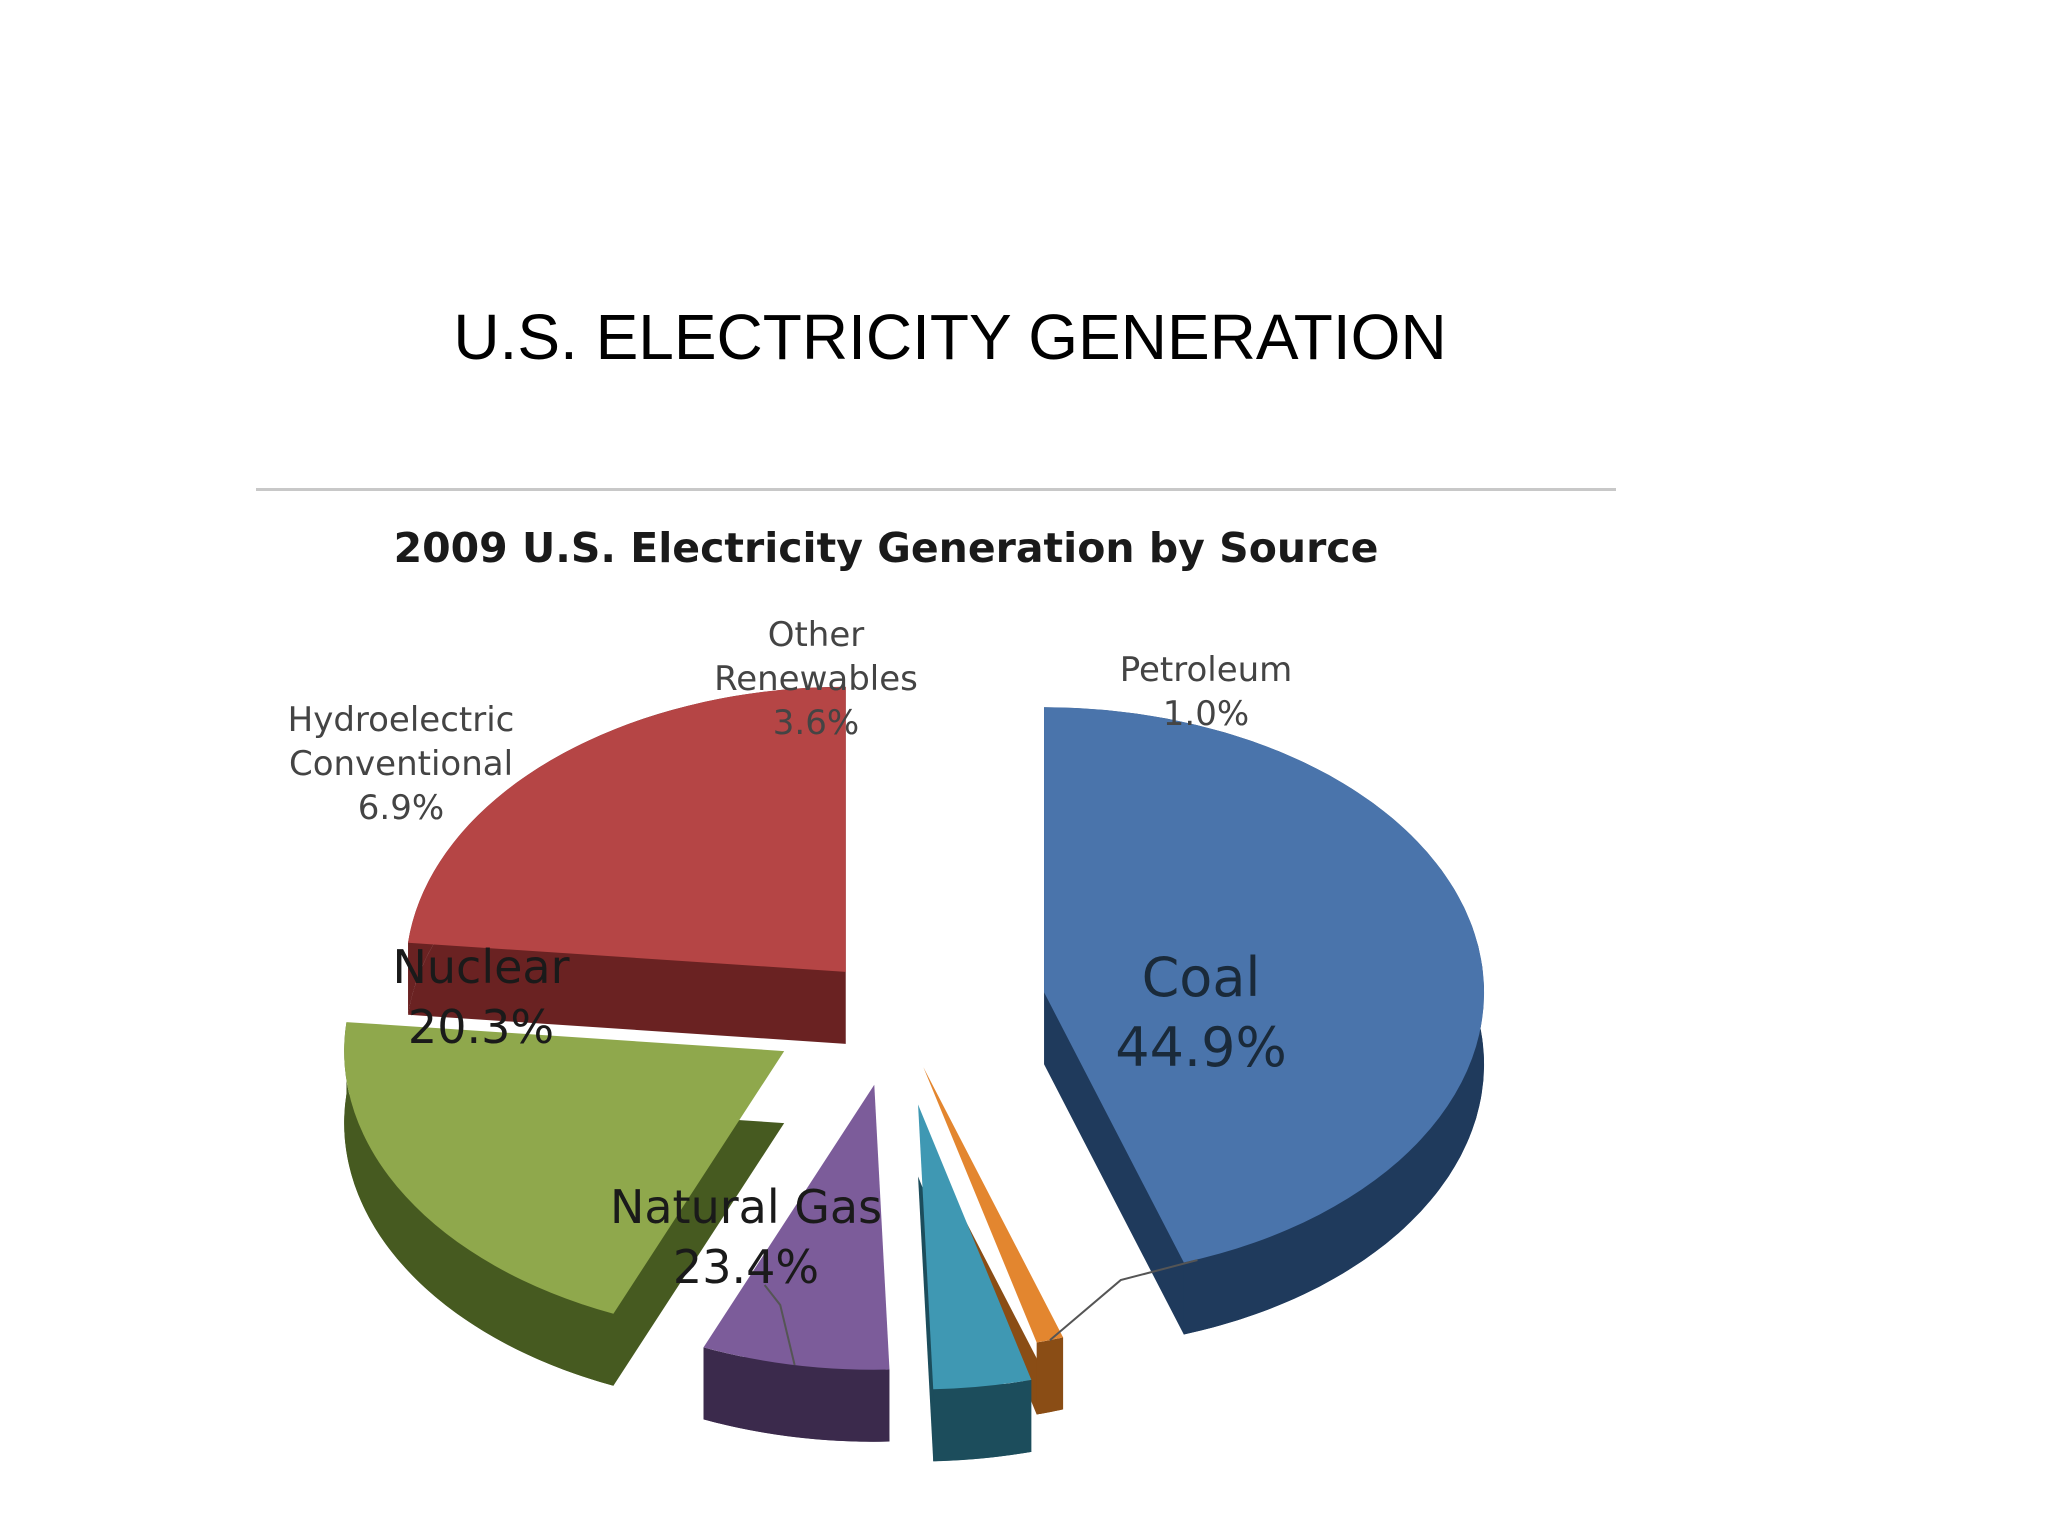 This screenshot has height=1535, width=2048. Describe the element at coordinates (481, 1026) in the screenshot. I see `label-nuclear-value: 20.3%` at that location.